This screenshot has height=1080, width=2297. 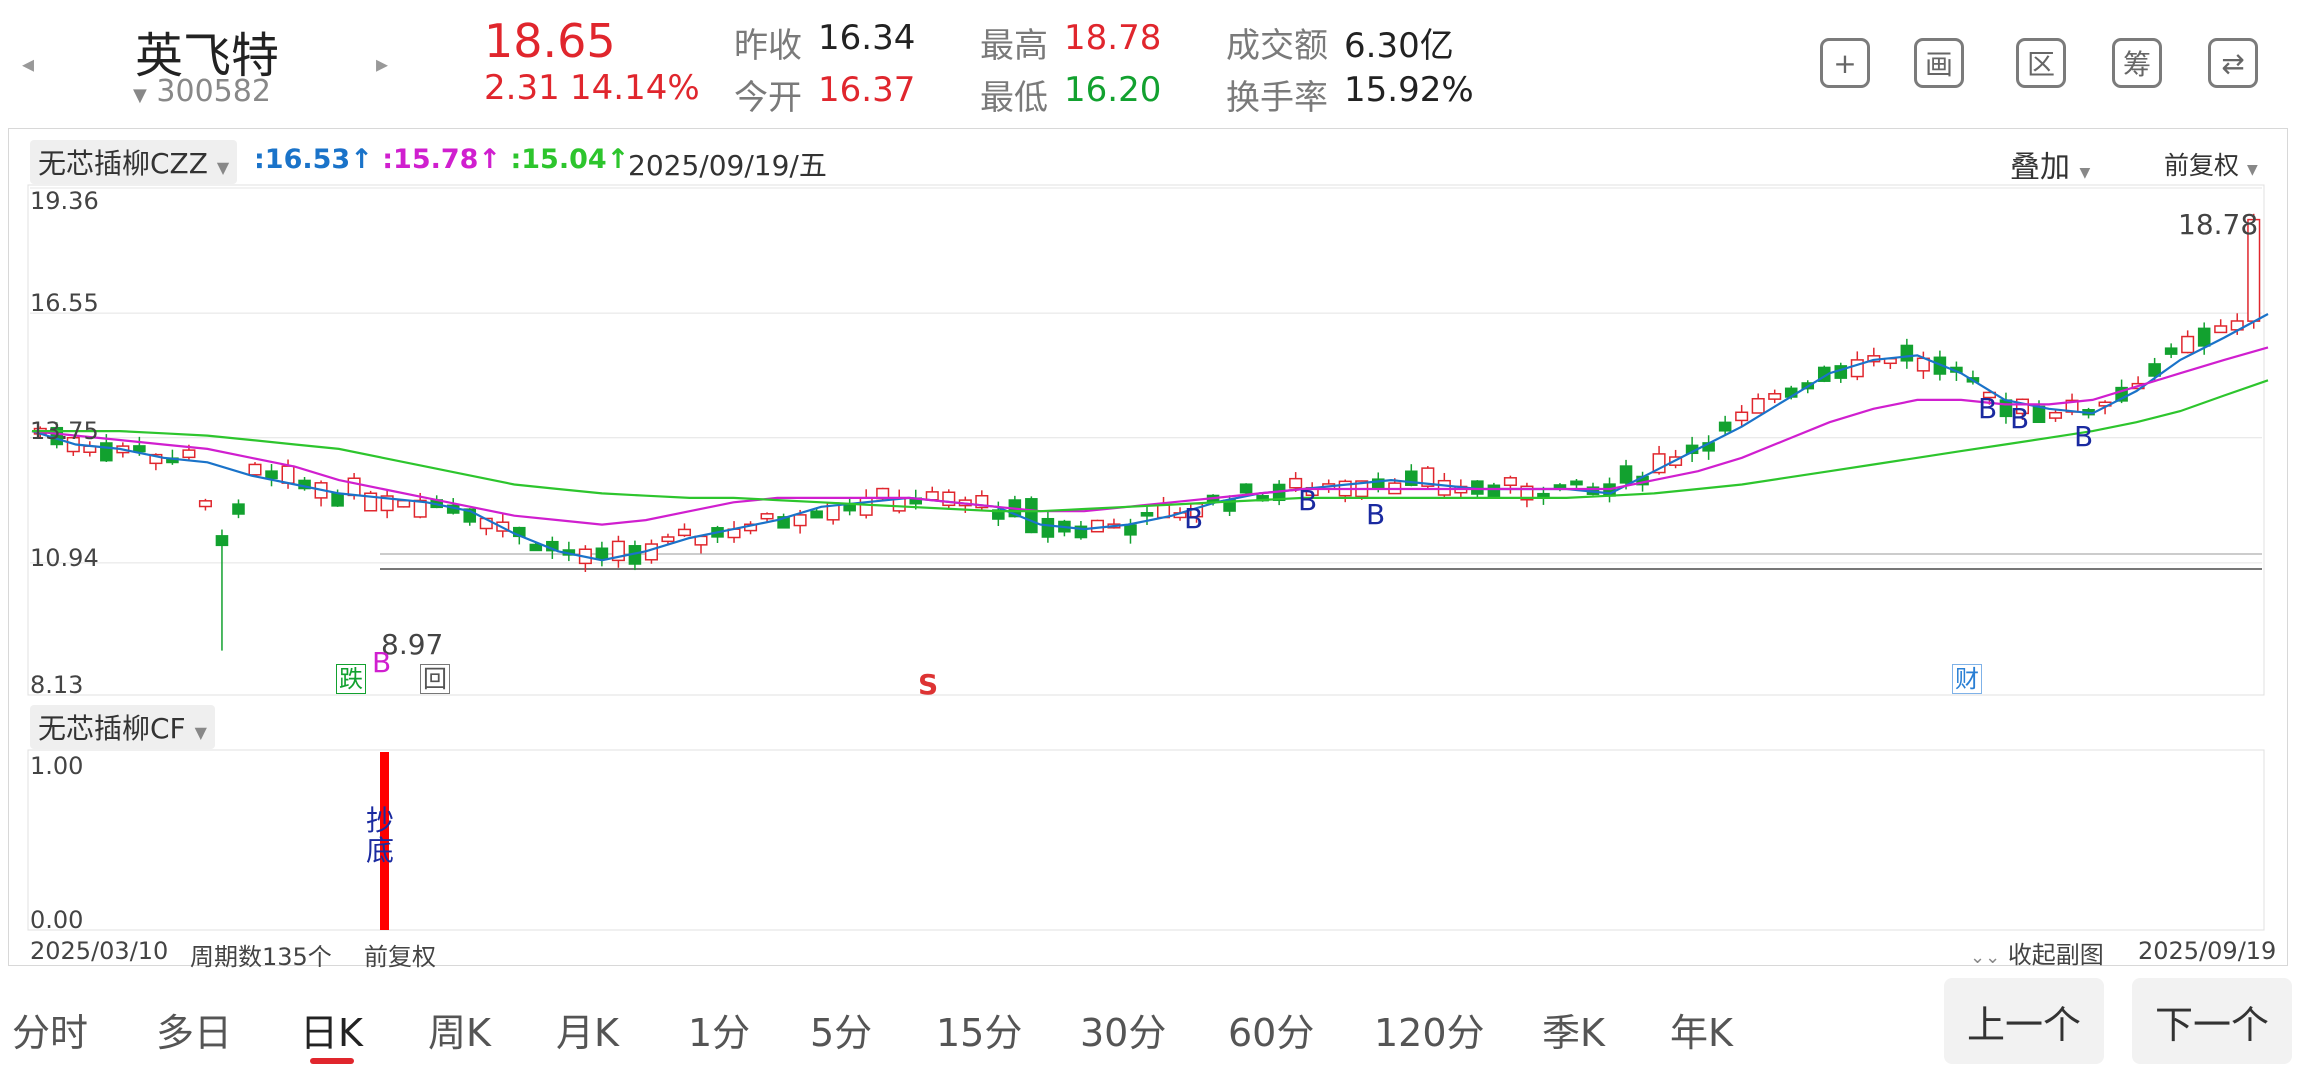 I want to click on chips-icon: 筹, so click(x=2137, y=63).